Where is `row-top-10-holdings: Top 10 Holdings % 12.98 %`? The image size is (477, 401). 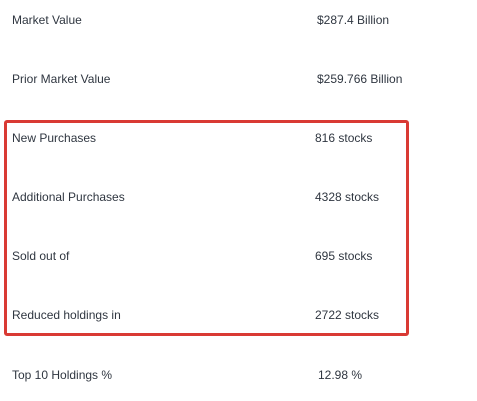 row-top-10-holdings: Top 10 Holdings % 12.98 % is located at coordinates (238, 375).